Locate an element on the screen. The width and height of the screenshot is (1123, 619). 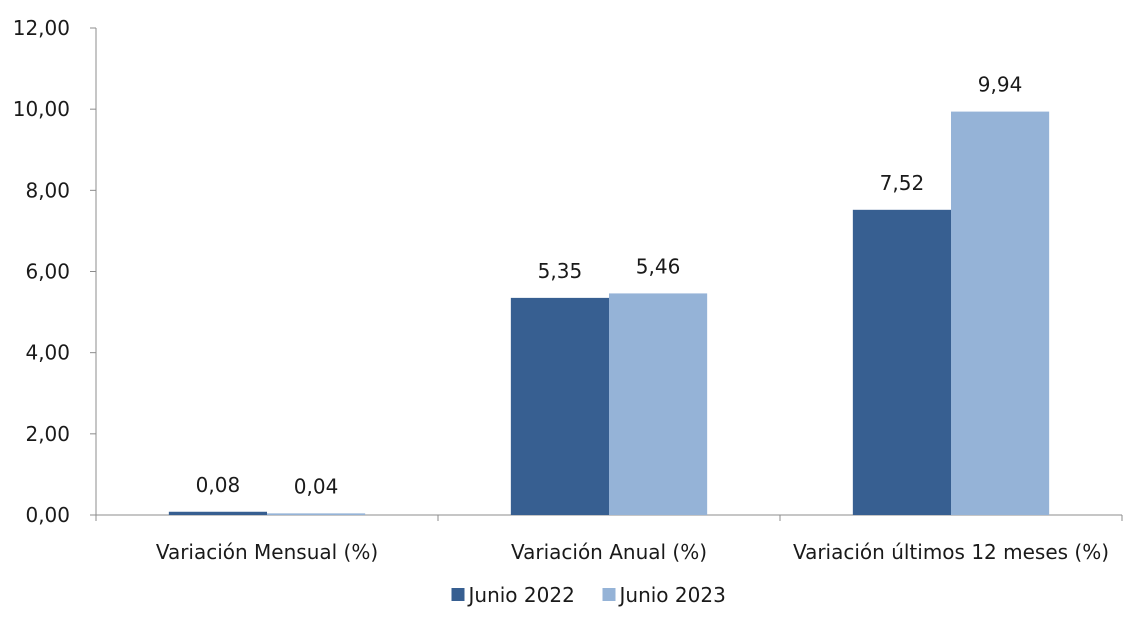
data-label: 5,46 is located at coordinates (658, 266).